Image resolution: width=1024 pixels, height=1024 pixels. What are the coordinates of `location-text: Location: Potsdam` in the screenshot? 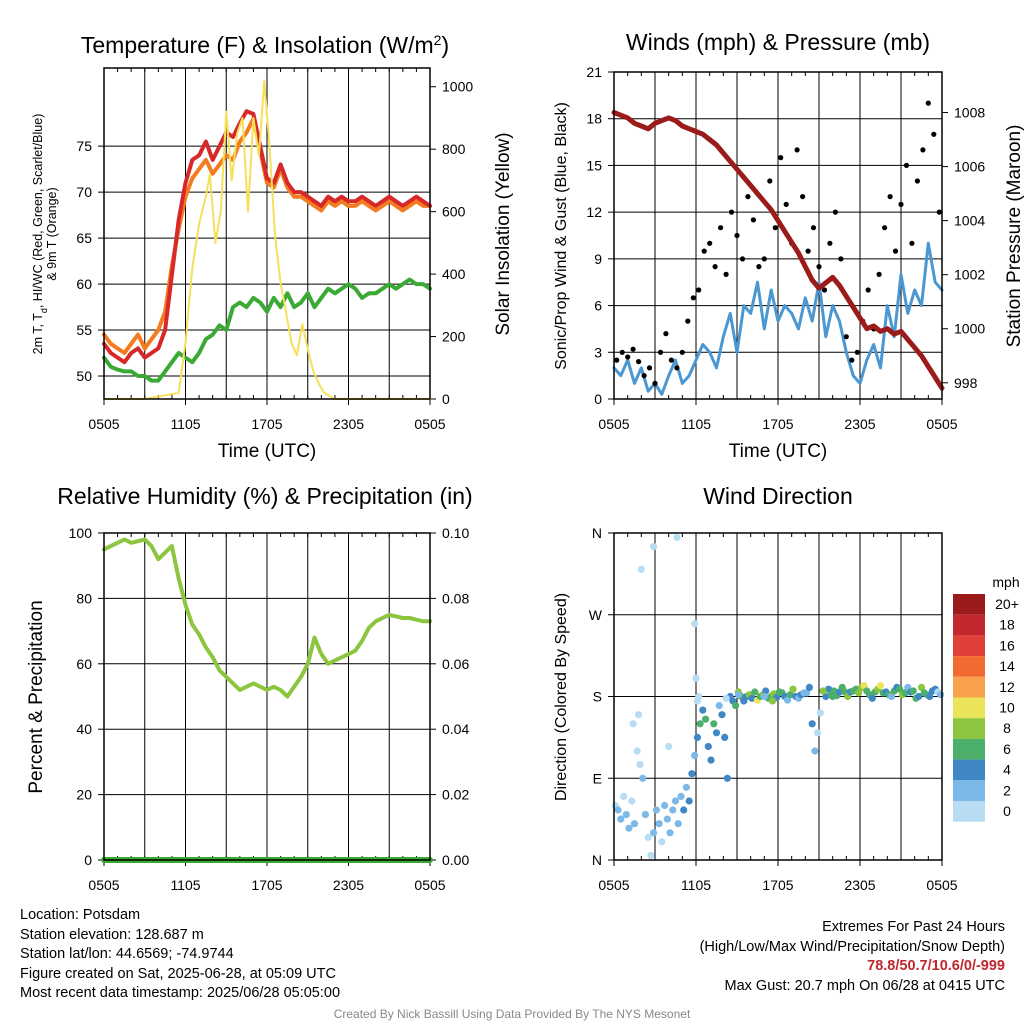 It's located at (80, 915).